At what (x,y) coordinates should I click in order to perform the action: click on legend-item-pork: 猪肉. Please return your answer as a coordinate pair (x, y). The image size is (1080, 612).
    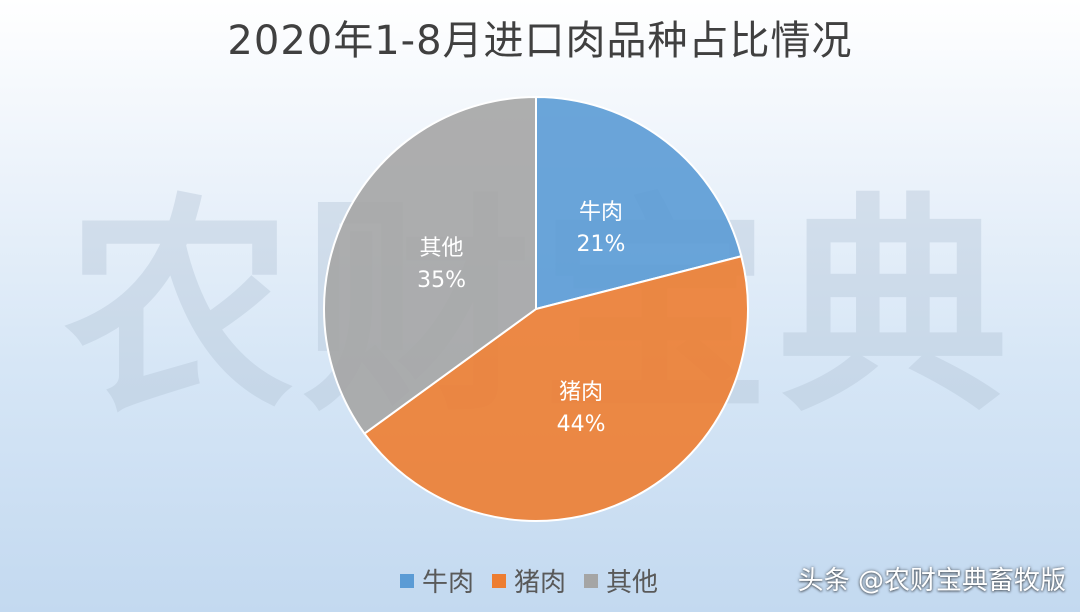
    Looking at the image, I should click on (529, 580).